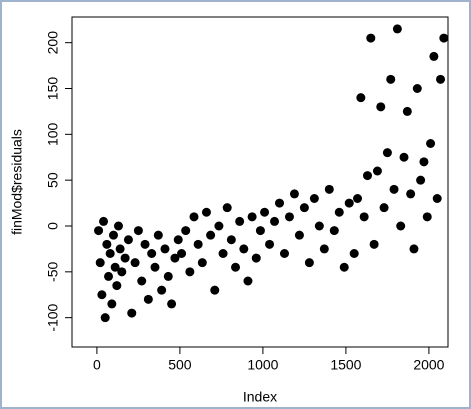  I want to click on x-tick-label: 0, so click(97, 365).